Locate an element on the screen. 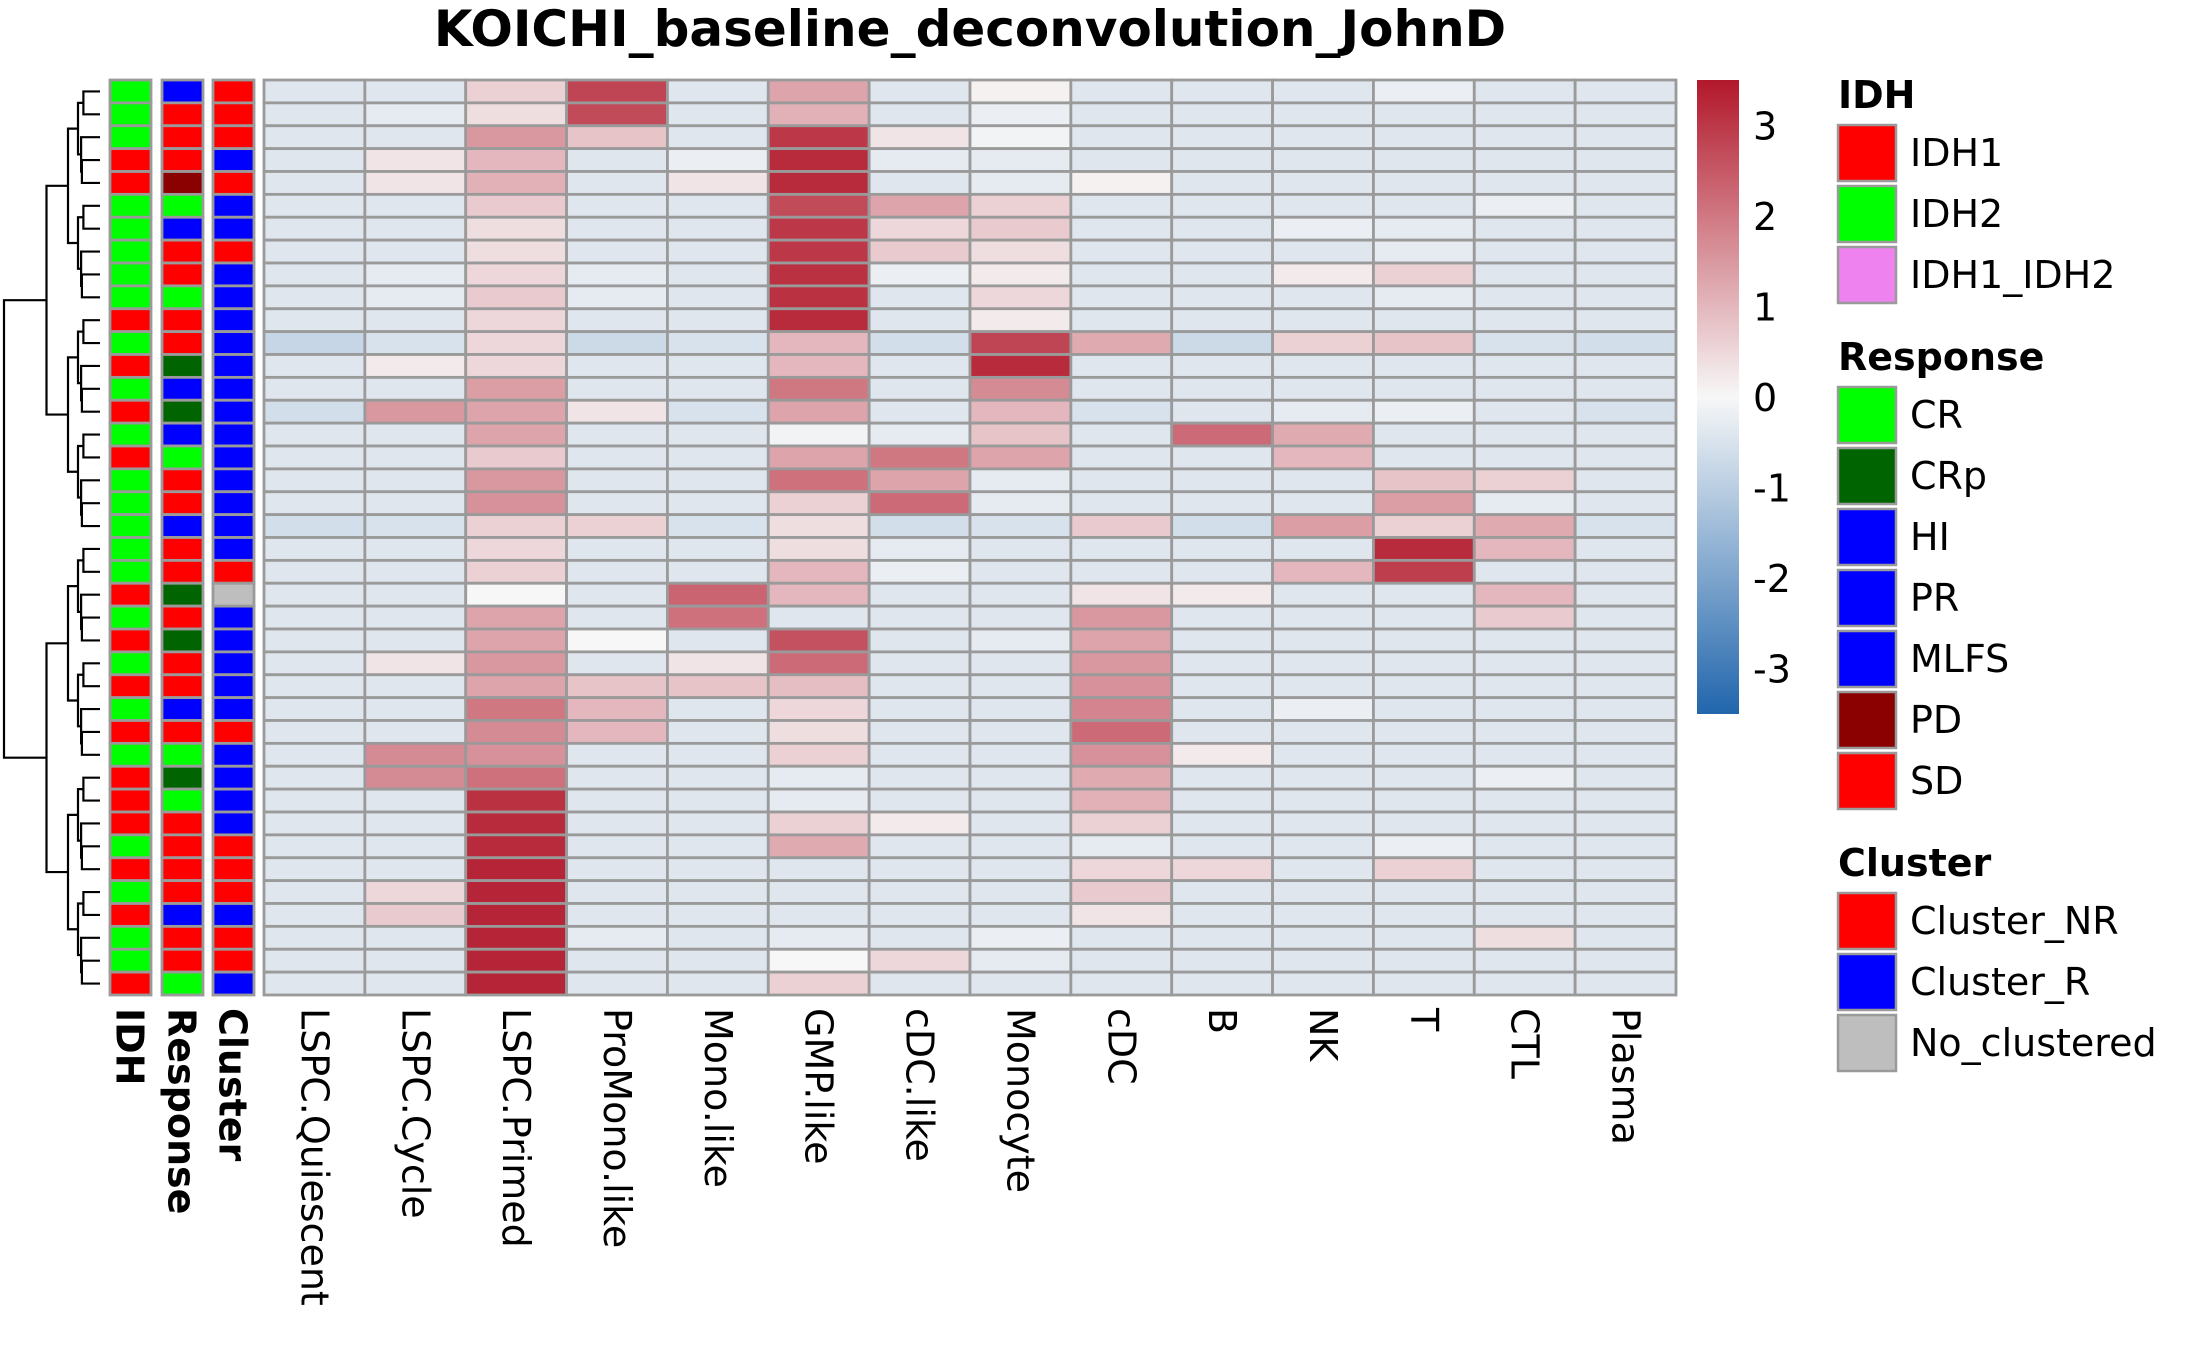 The image size is (2187, 1350). legend-label: SD is located at coordinates (1936, 781).